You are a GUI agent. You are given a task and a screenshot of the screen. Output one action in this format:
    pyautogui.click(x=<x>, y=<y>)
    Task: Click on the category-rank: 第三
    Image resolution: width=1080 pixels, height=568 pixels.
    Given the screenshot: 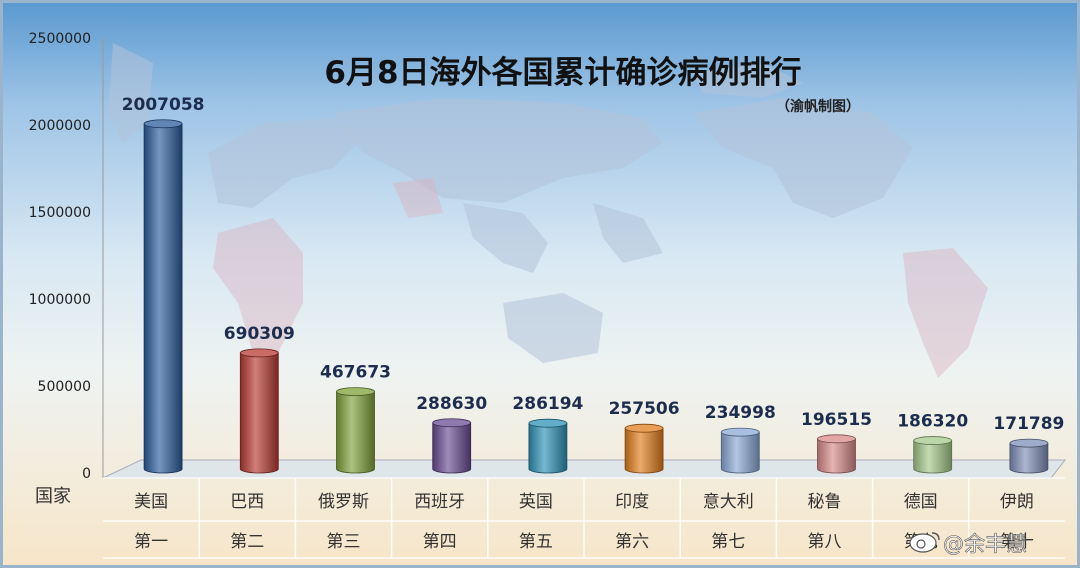 What is the action you would take?
    pyautogui.click(x=344, y=542)
    